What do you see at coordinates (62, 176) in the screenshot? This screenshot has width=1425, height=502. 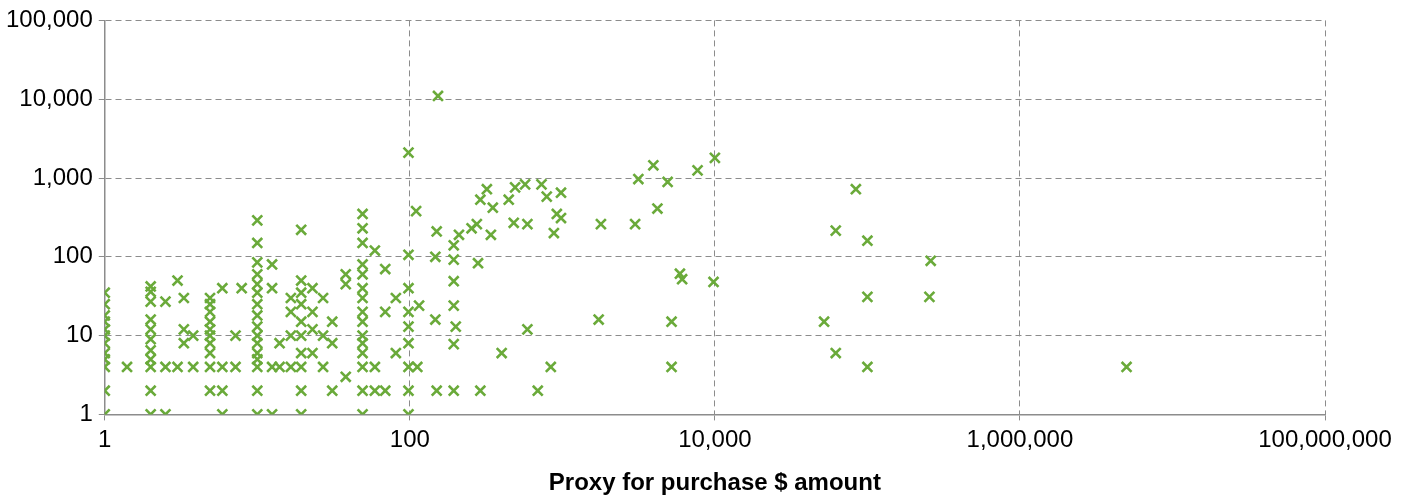 I see `y-tick-label: 1,000` at bounding box center [62, 176].